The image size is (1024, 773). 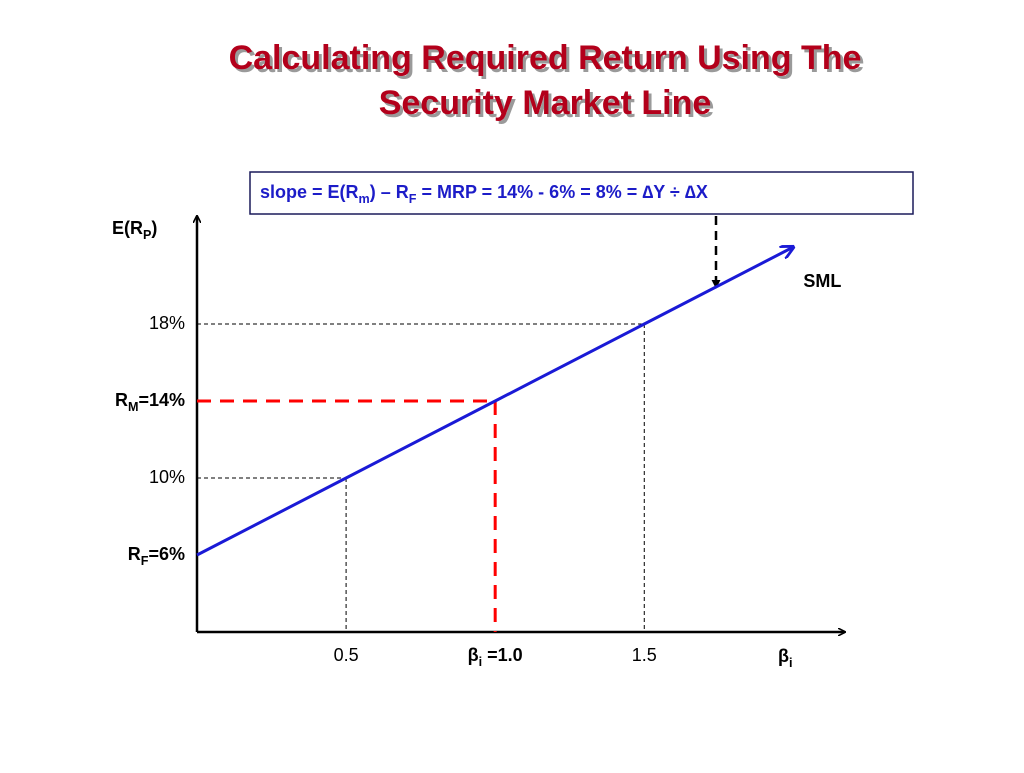 I want to click on y-tick-label-part: =14%, so click(x=161, y=400).